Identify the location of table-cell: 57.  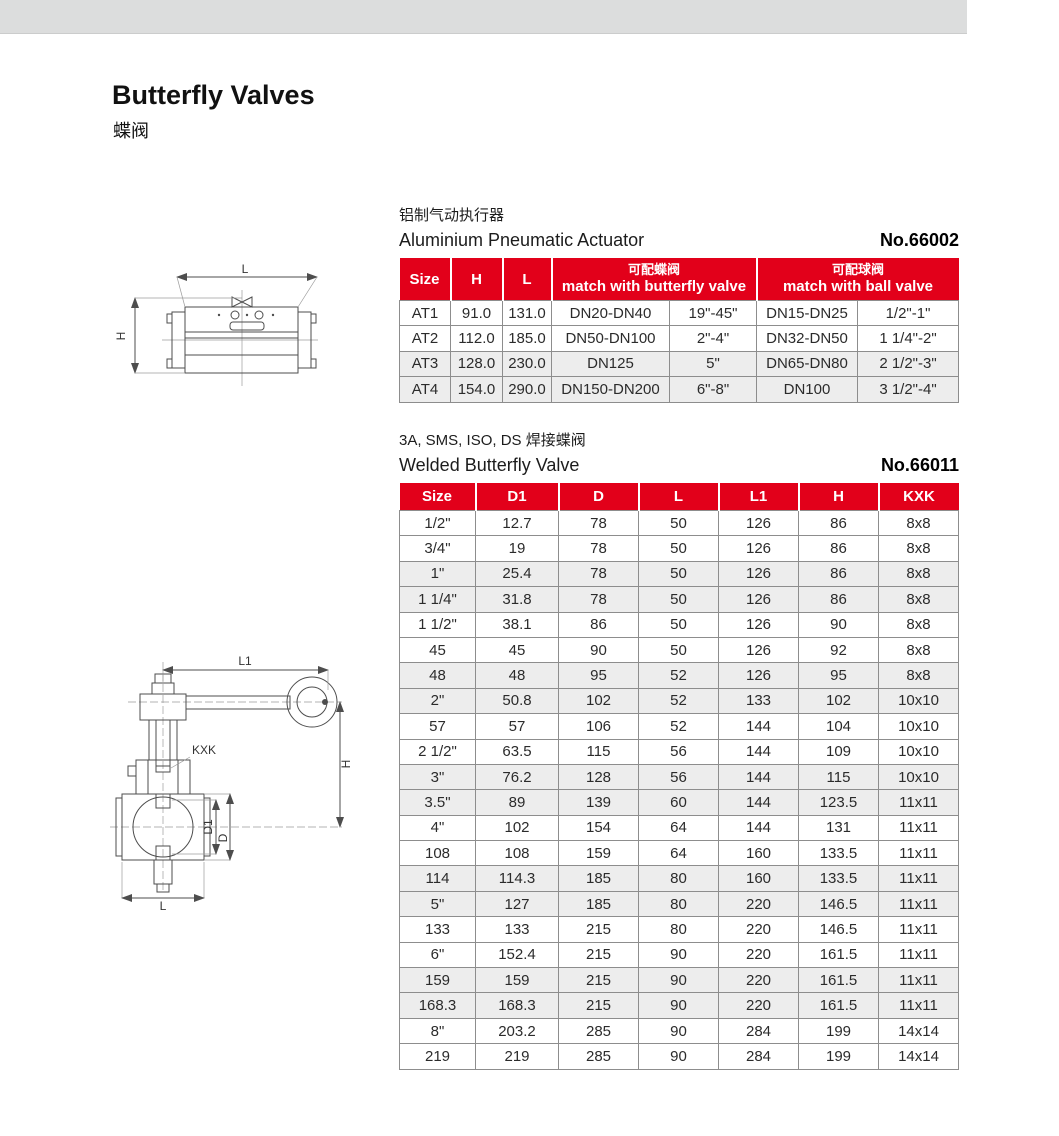
(517, 726).